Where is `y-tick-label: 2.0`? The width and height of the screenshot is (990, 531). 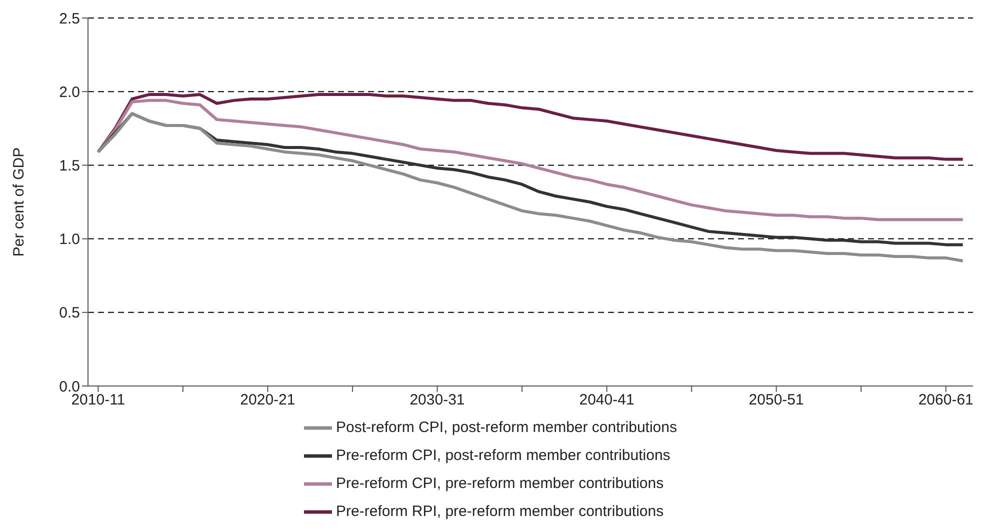 y-tick-label: 2.0 is located at coordinates (69, 92).